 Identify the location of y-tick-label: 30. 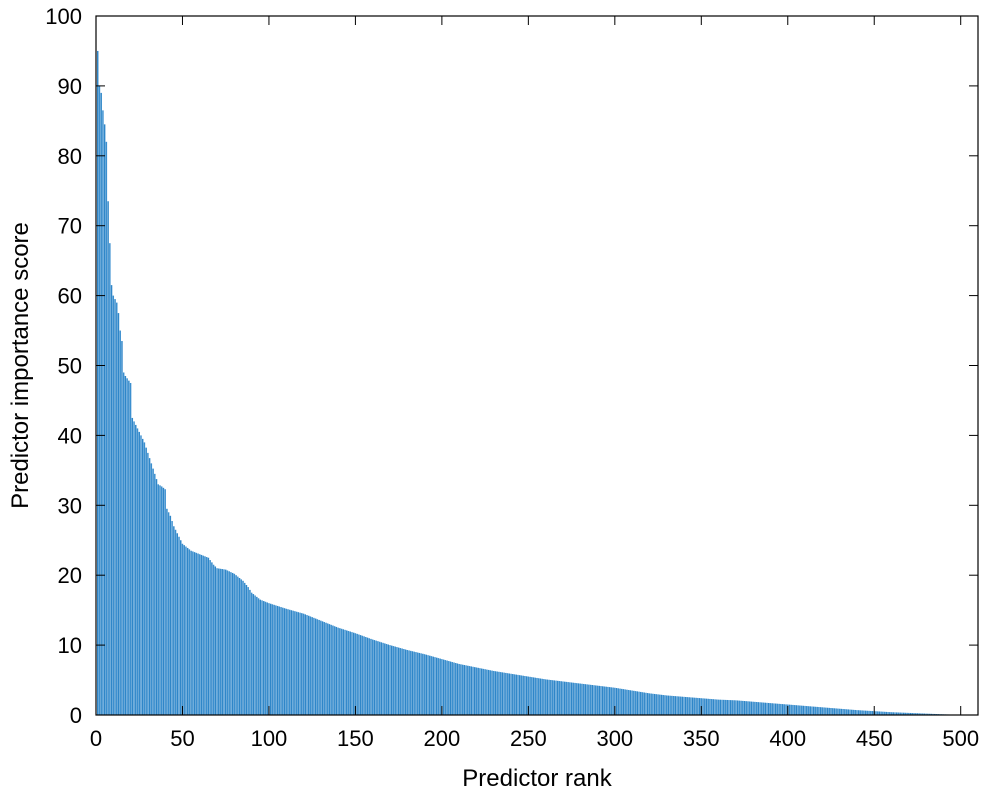
(70, 505).